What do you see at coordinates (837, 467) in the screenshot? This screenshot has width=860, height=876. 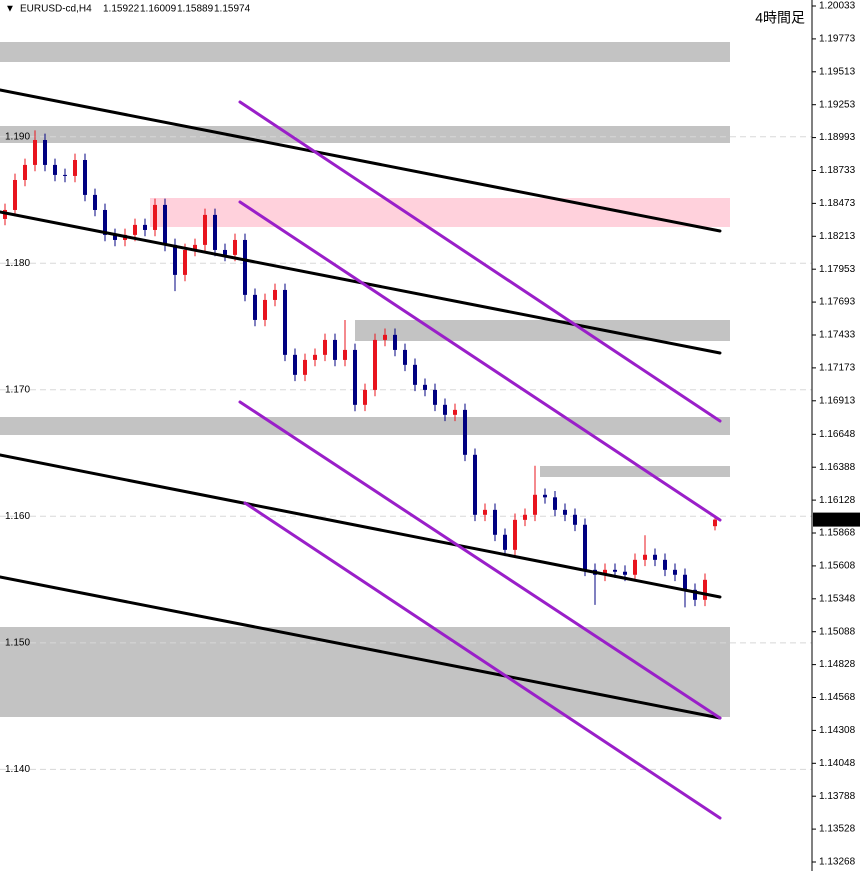 I see `y-tick-label: 1.16388` at bounding box center [837, 467].